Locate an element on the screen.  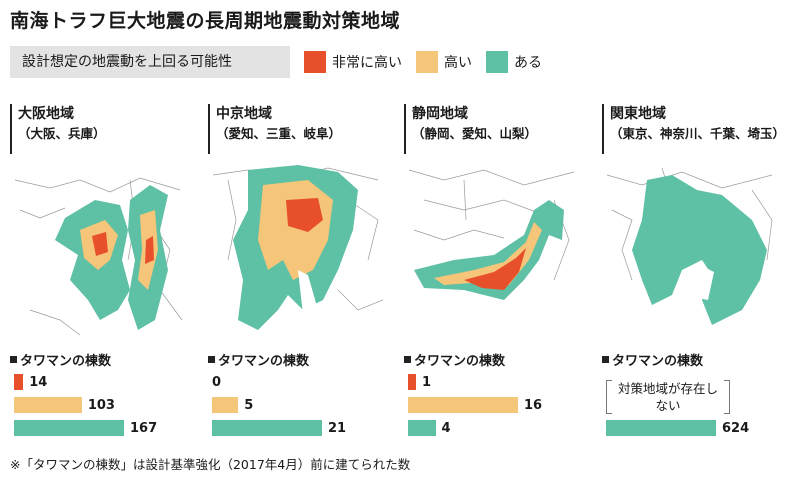
bar-shizuoka-high is located at coordinates (463, 405).